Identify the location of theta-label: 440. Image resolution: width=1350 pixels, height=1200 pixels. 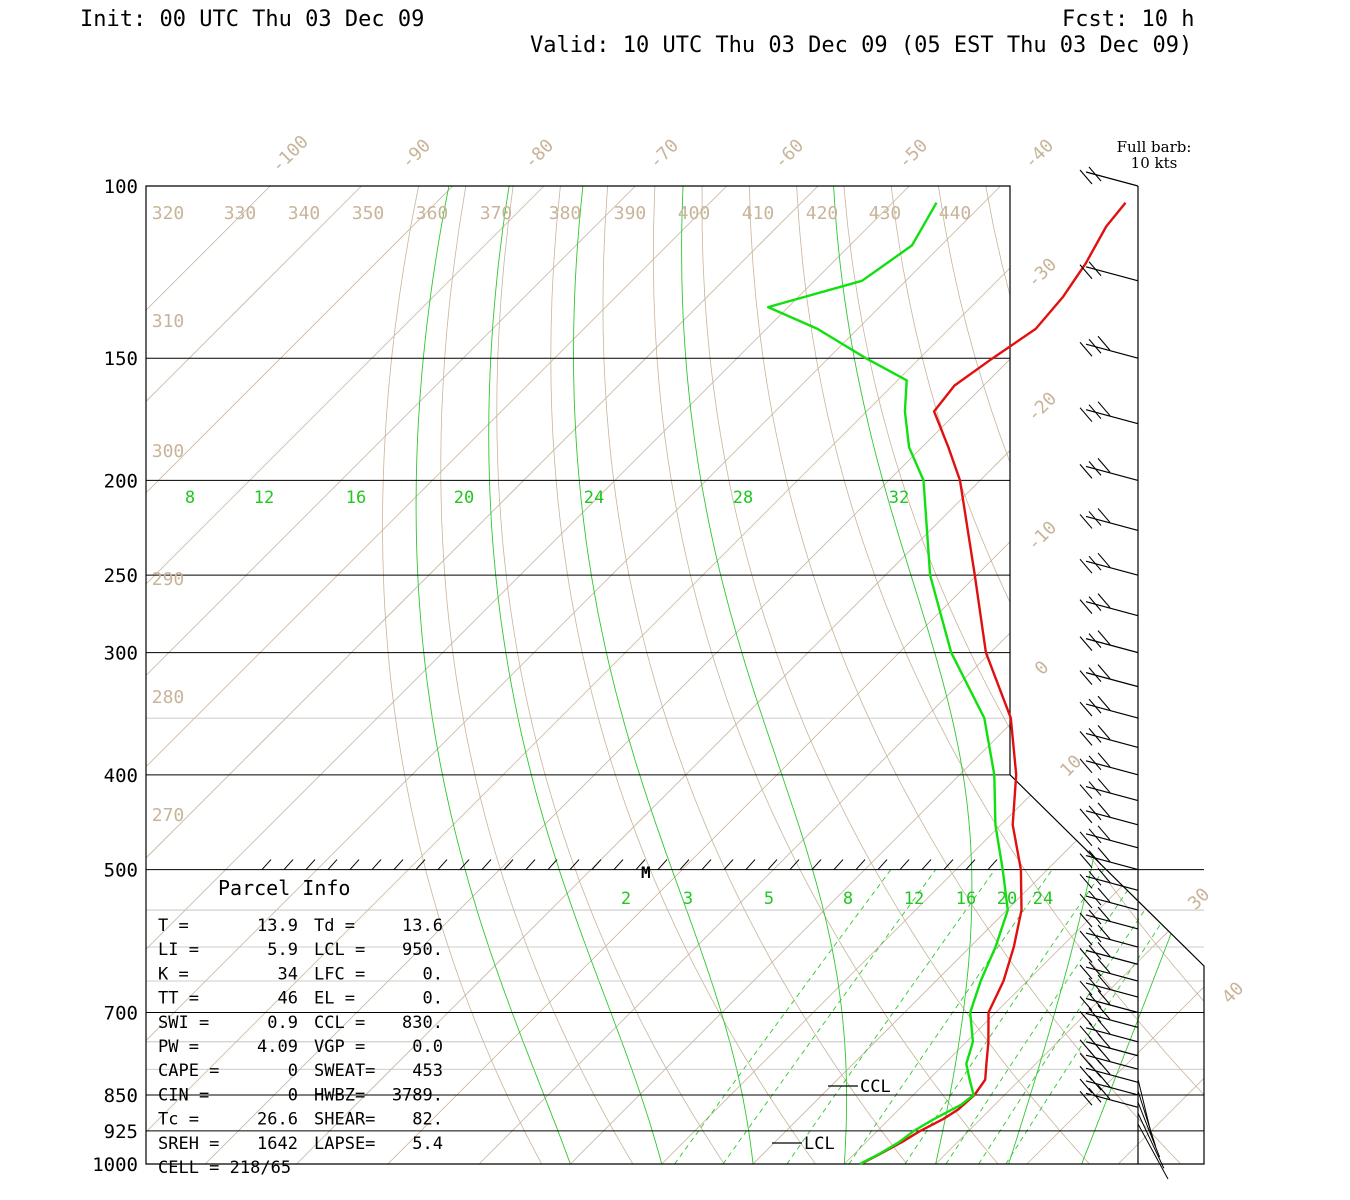
(955, 213).